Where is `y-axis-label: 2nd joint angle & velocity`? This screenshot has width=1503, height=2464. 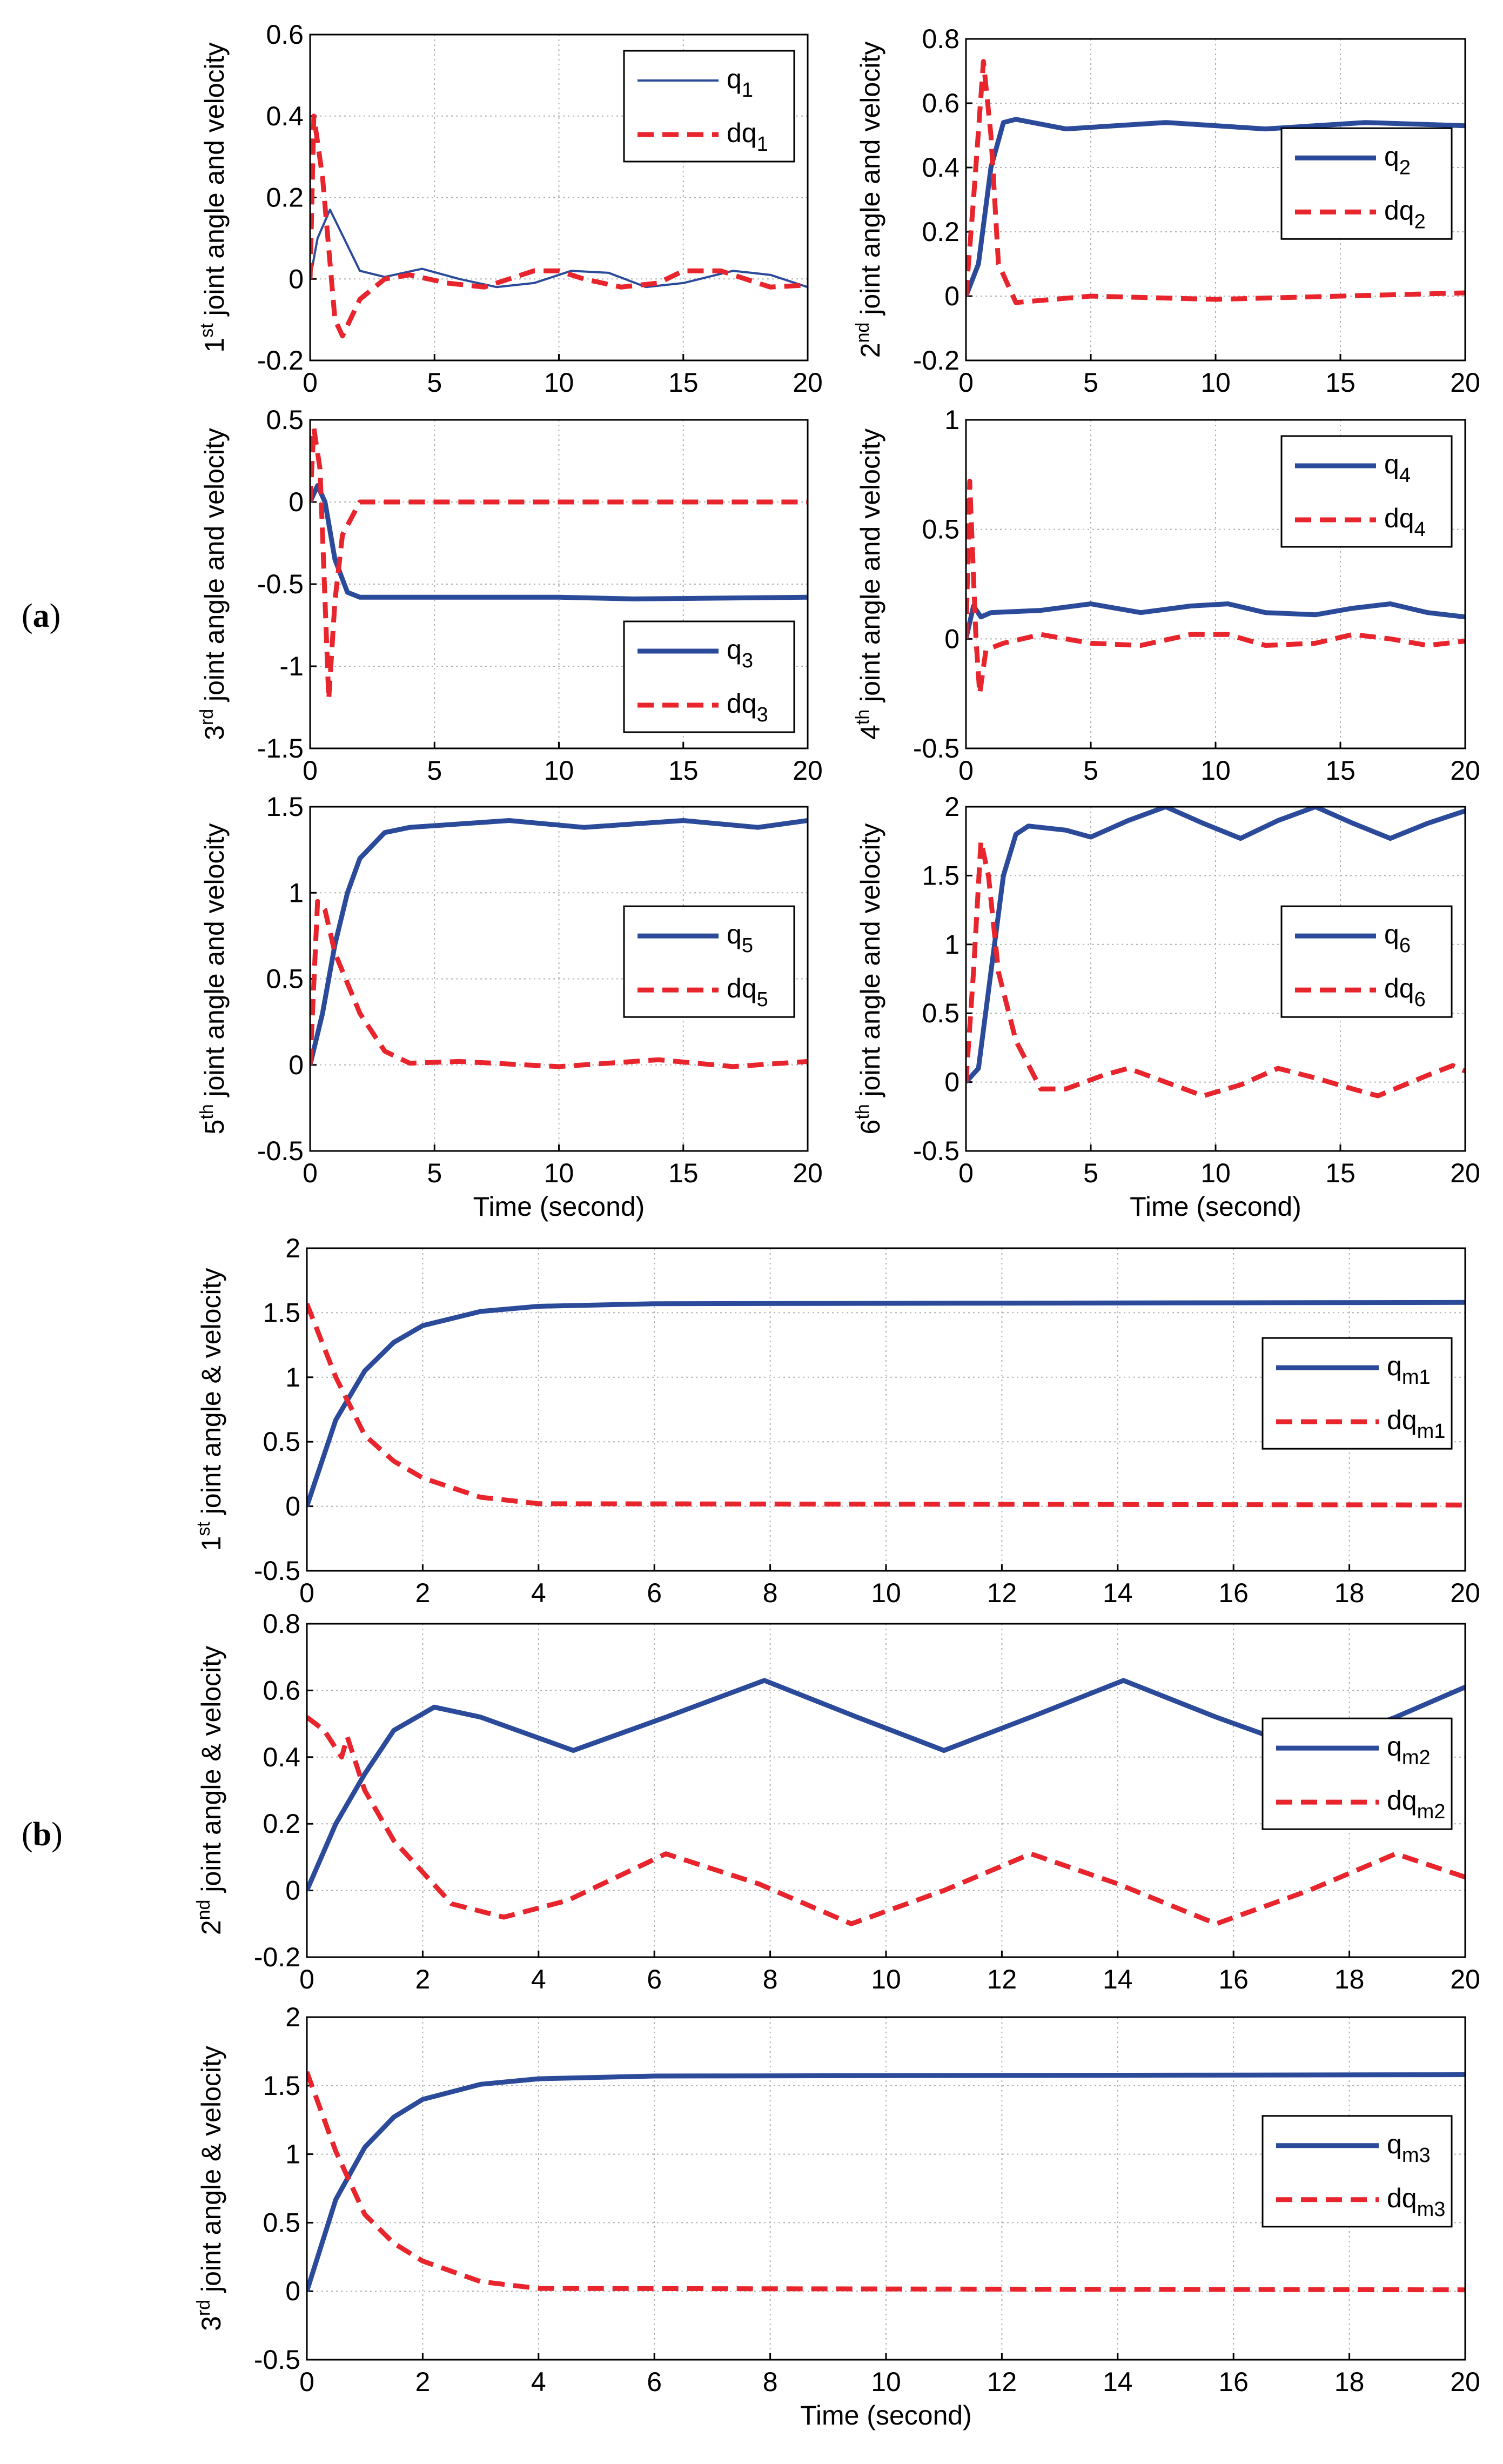
y-axis-label: 2nd joint angle & velocity is located at coordinates (209, 1791).